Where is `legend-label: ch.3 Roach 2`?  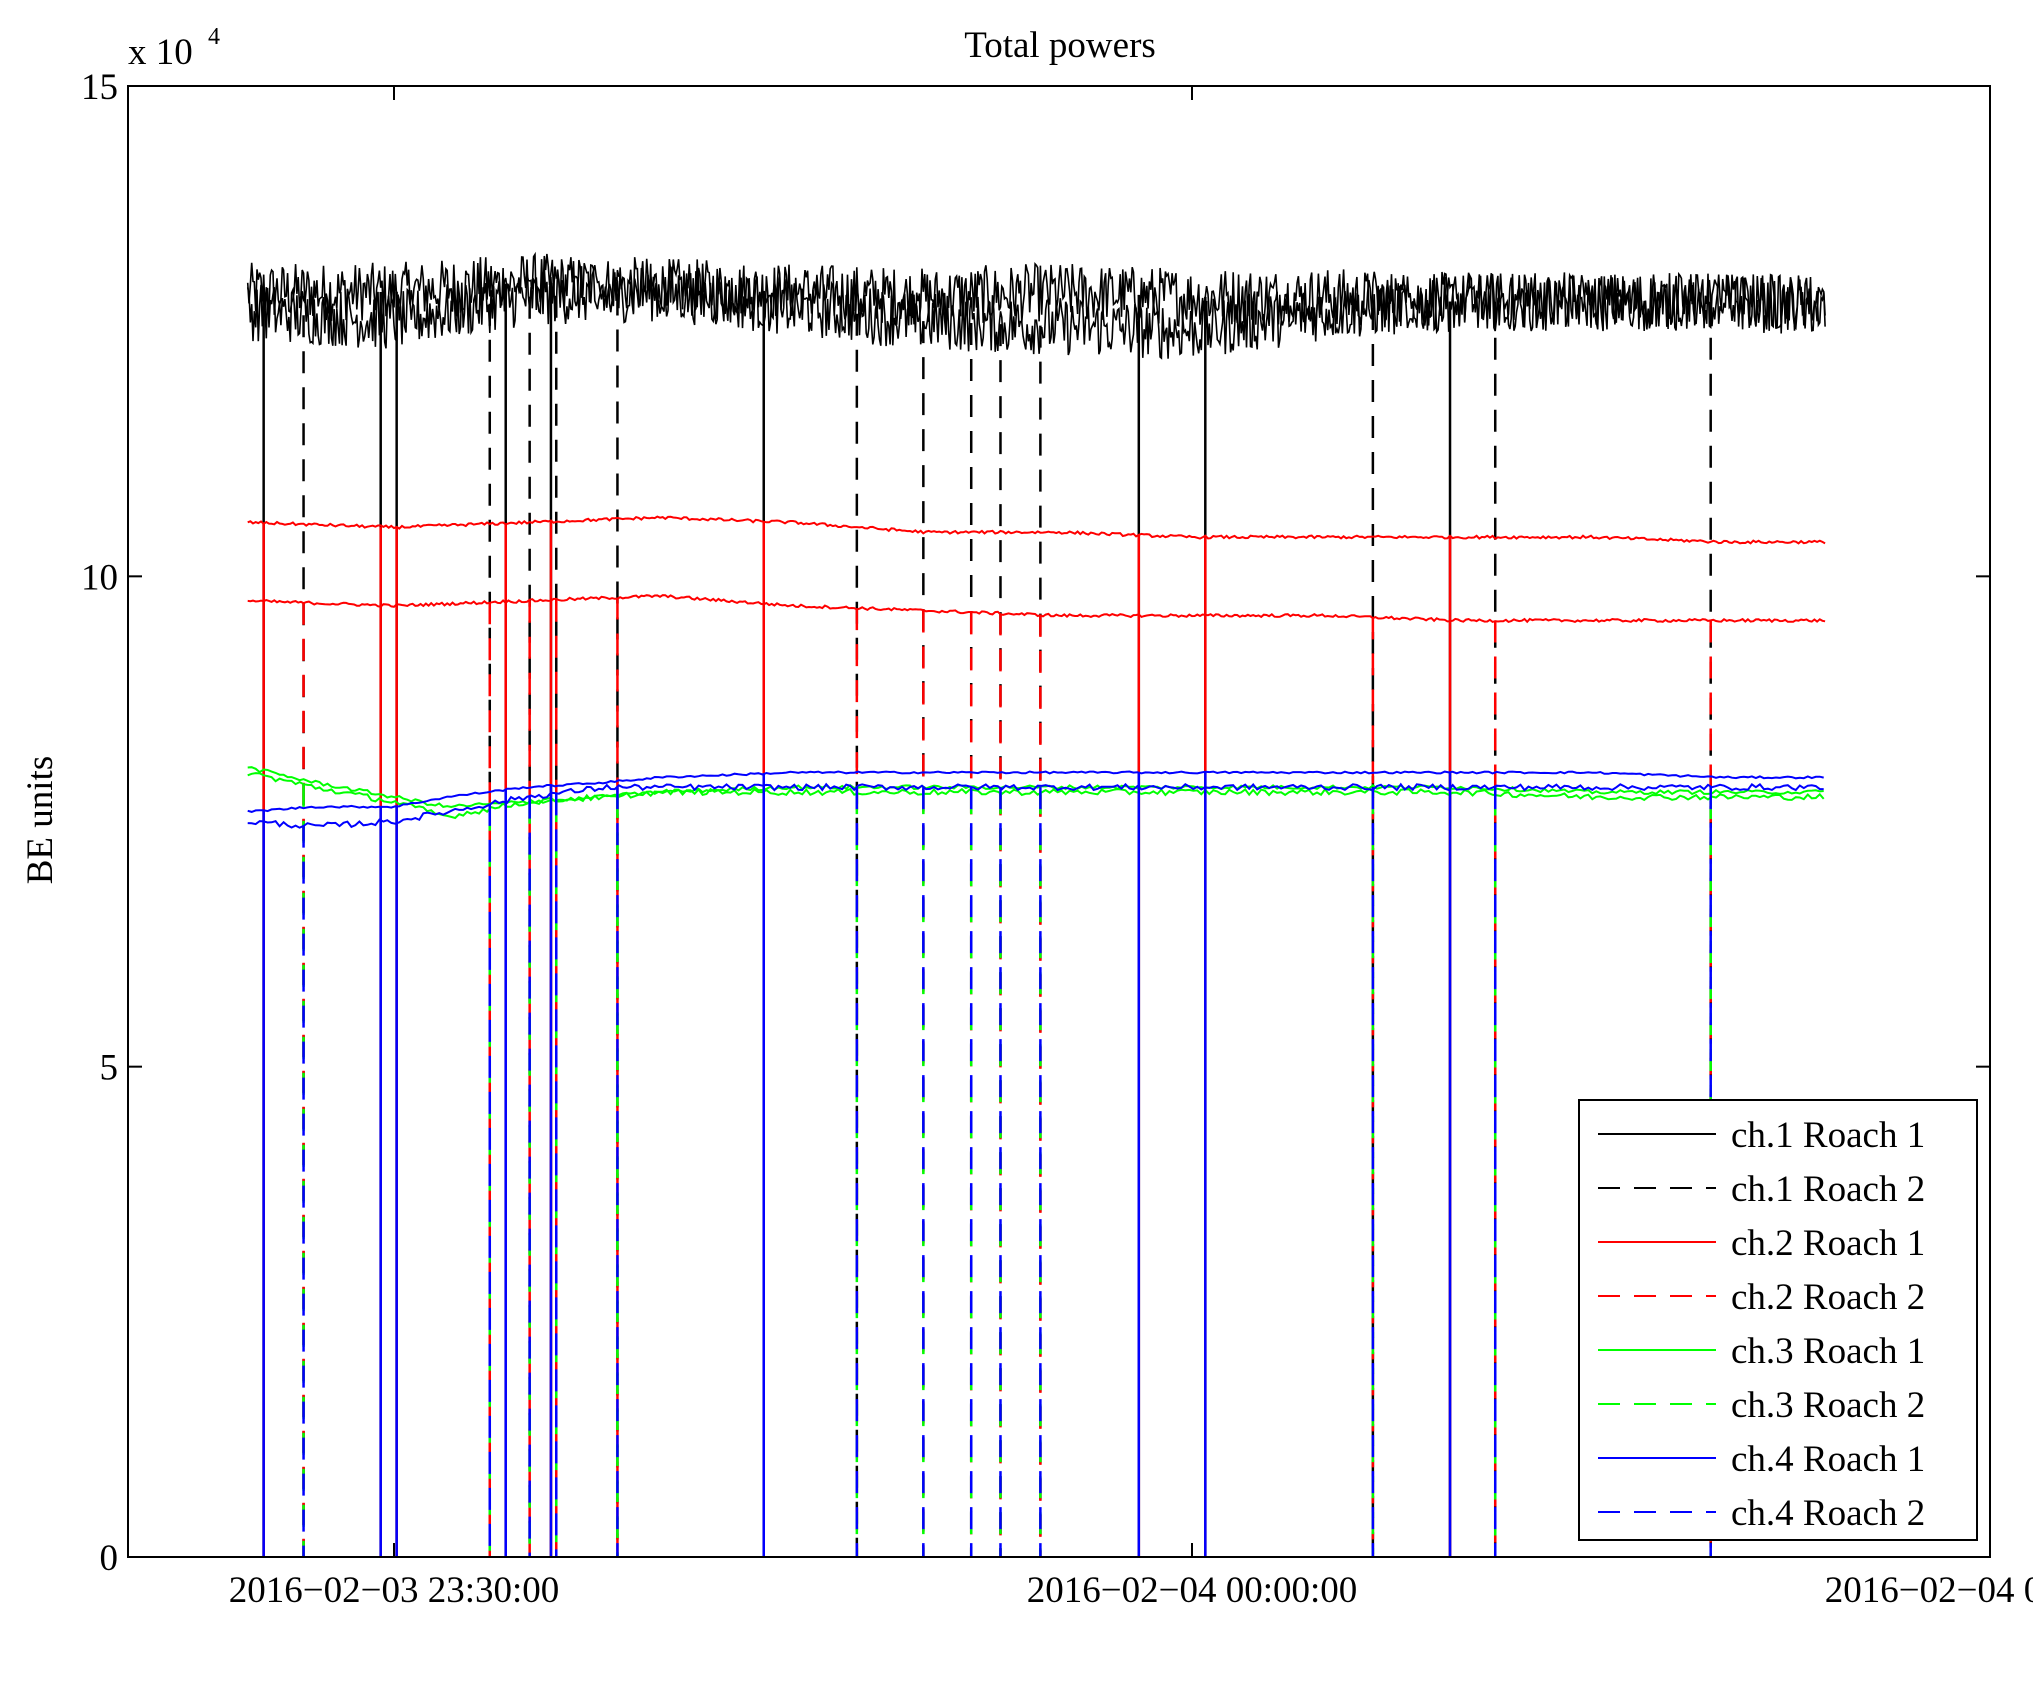
legend-label: ch.3 Roach 2 is located at coordinates (1828, 1405).